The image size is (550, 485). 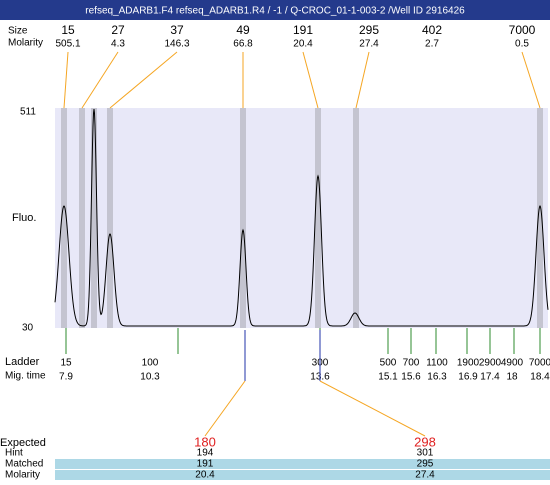 What do you see at coordinates (539, 363) in the screenshot?
I see `ladder-size: 7000` at bounding box center [539, 363].